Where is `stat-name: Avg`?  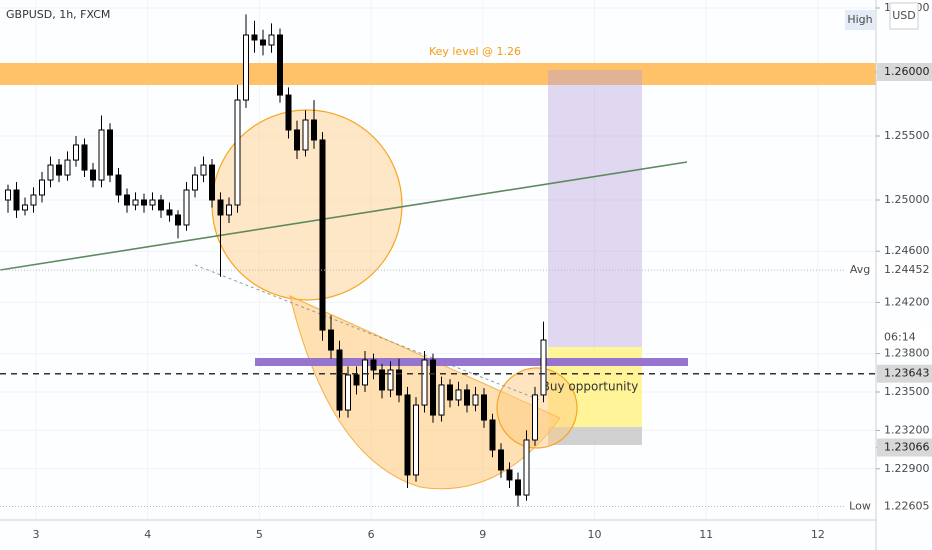
stat-name: Avg is located at coordinates (860, 269).